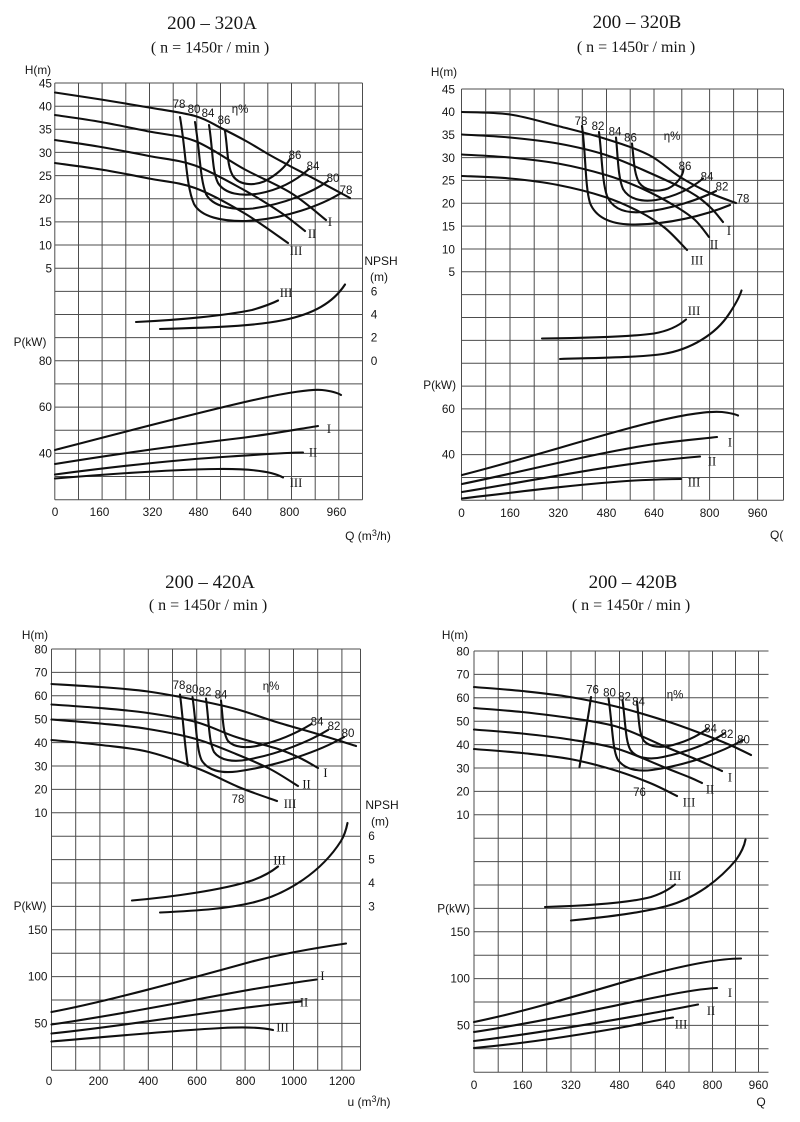 The height and width of the screenshot is (1122, 800). What do you see at coordinates (46, 176) in the screenshot?
I see `svg-text: 25` at bounding box center [46, 176].